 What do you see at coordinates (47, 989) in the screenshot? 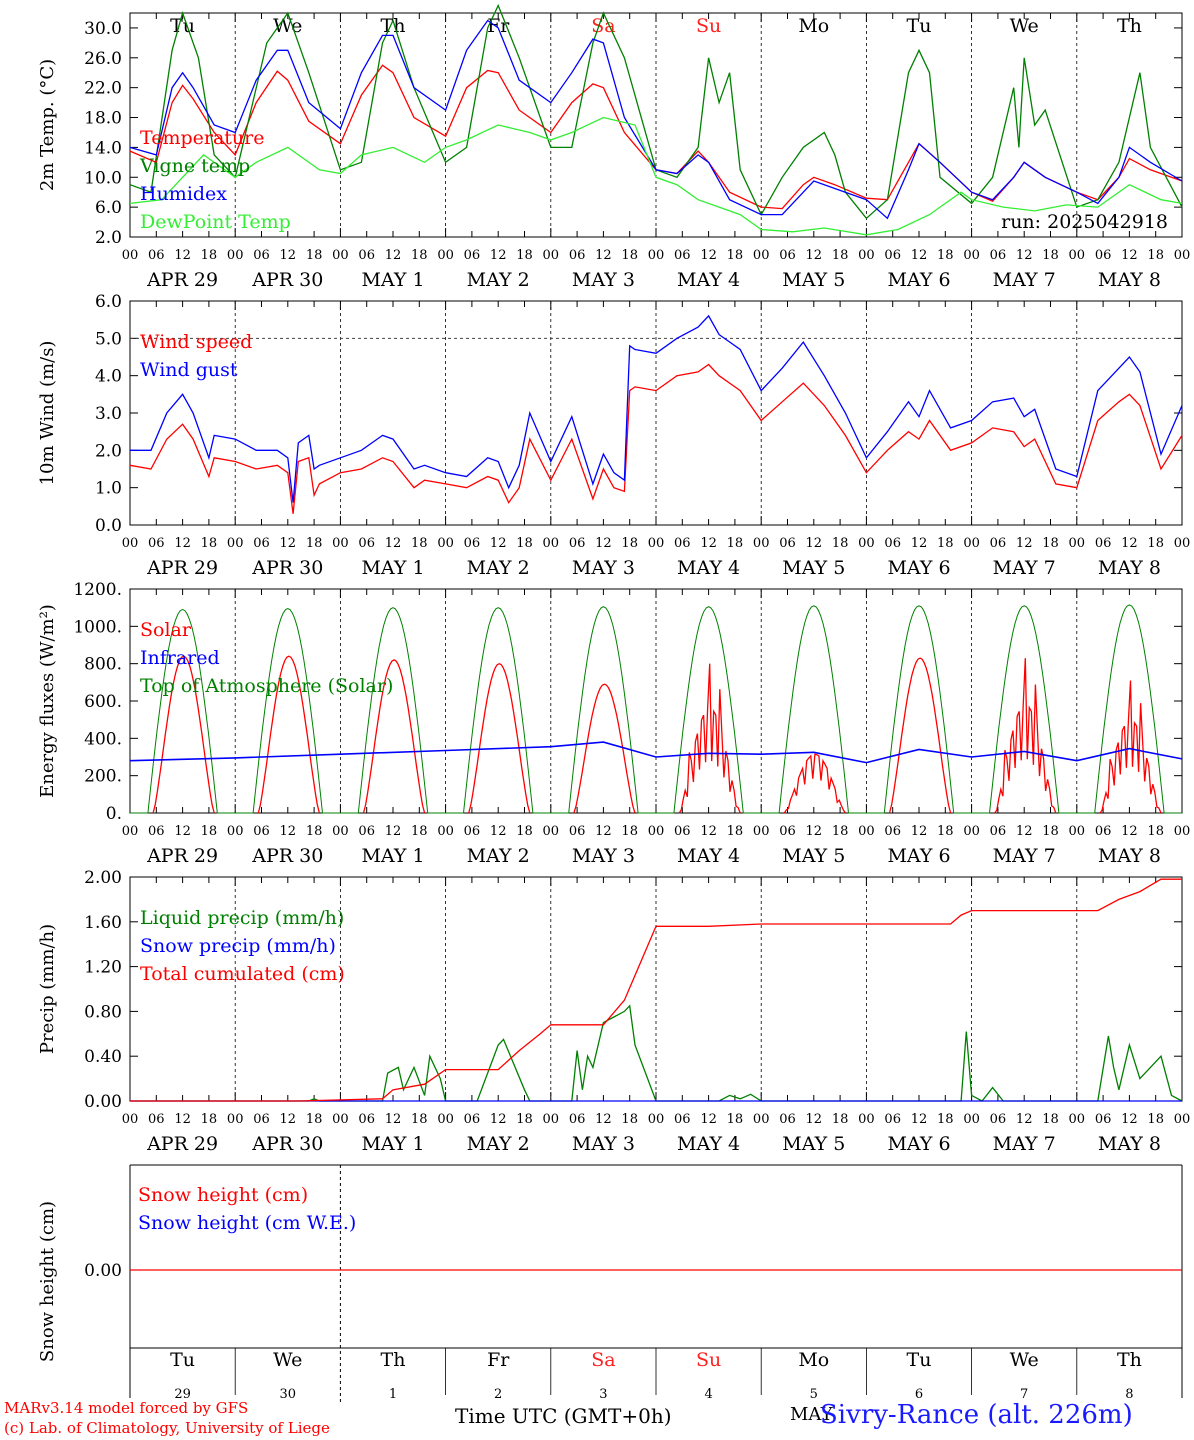
I see `y-axis-label: Precip (mm/h)` at bounding box center [47, 989].